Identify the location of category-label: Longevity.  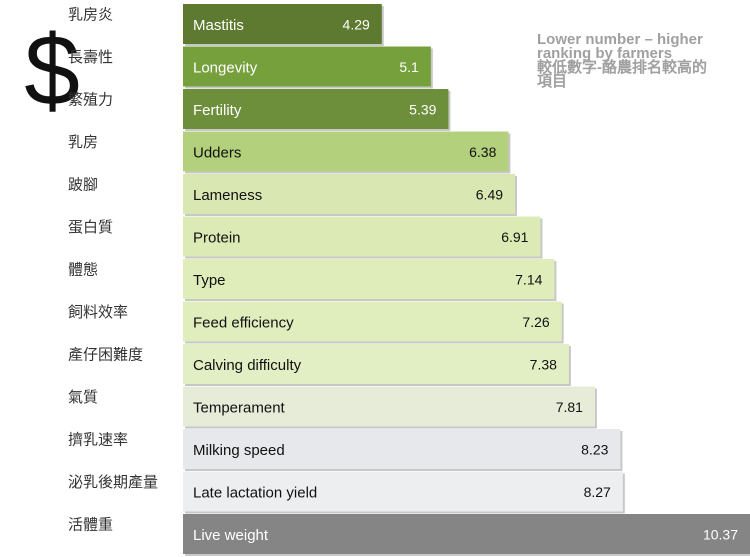
(225, 67).